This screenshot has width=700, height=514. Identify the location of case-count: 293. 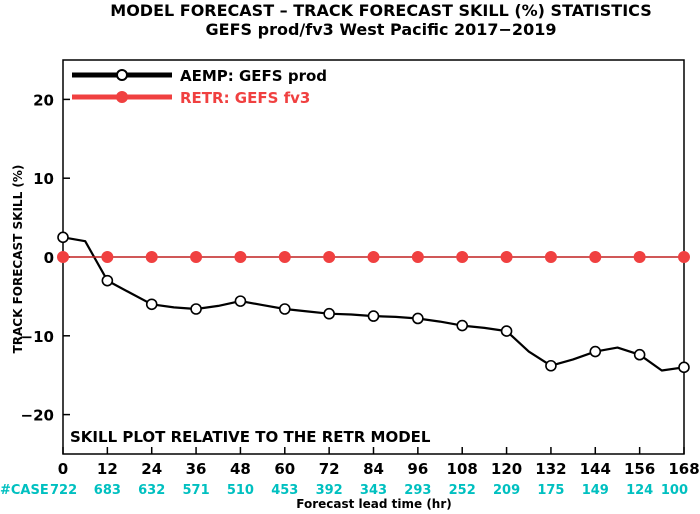
(417, 490).